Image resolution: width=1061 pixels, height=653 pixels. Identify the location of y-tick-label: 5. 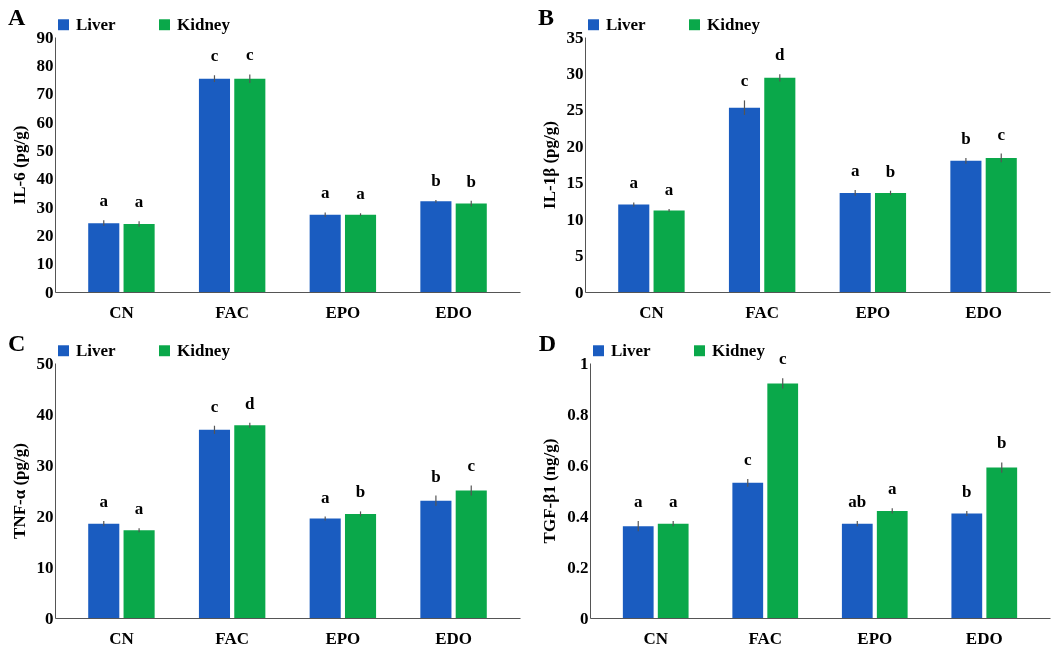
(579, 256).